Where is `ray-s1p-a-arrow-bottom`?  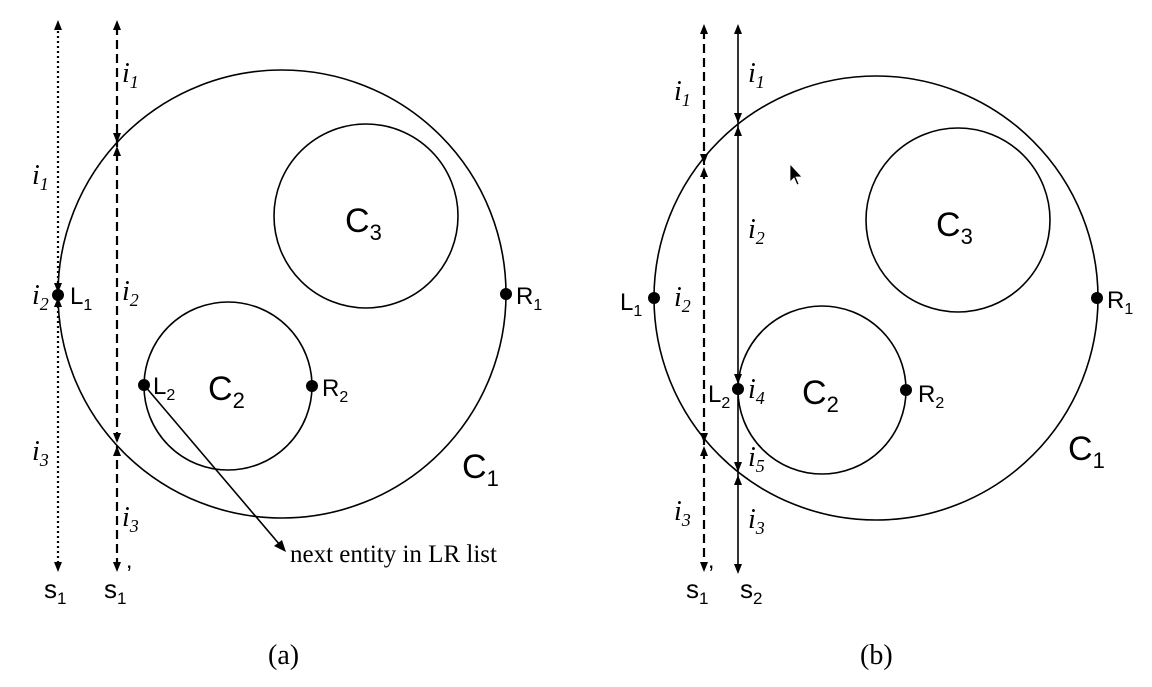 ray-s1p-a-arrow-bottom is located at coordinates (117, 567).